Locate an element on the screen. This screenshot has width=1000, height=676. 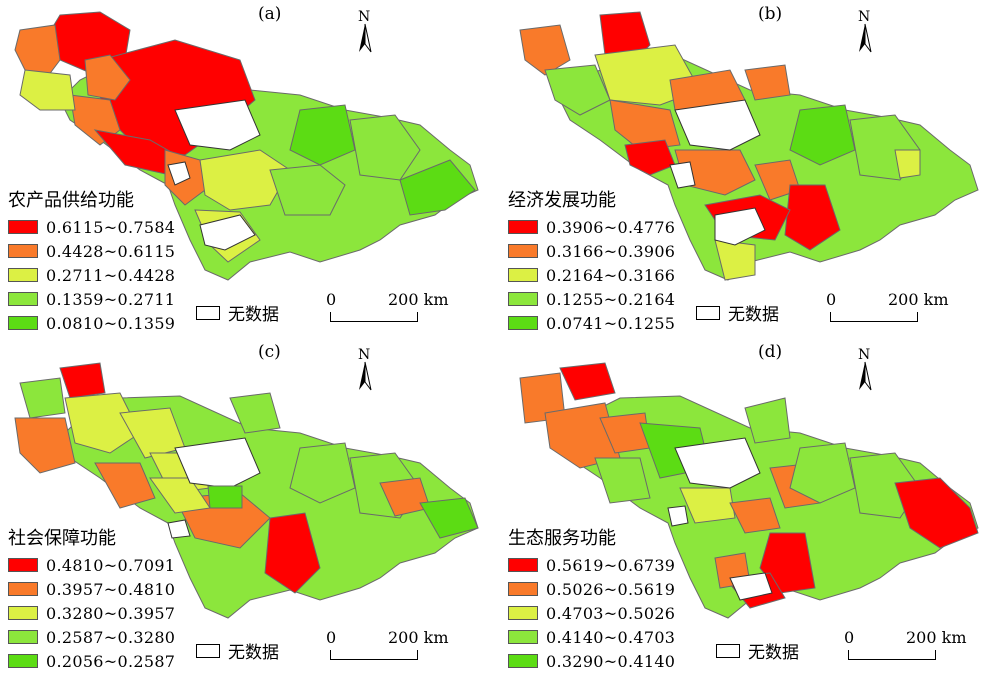
legend-range: 0.3957~0.4810 is located at coordinates (111, 589).